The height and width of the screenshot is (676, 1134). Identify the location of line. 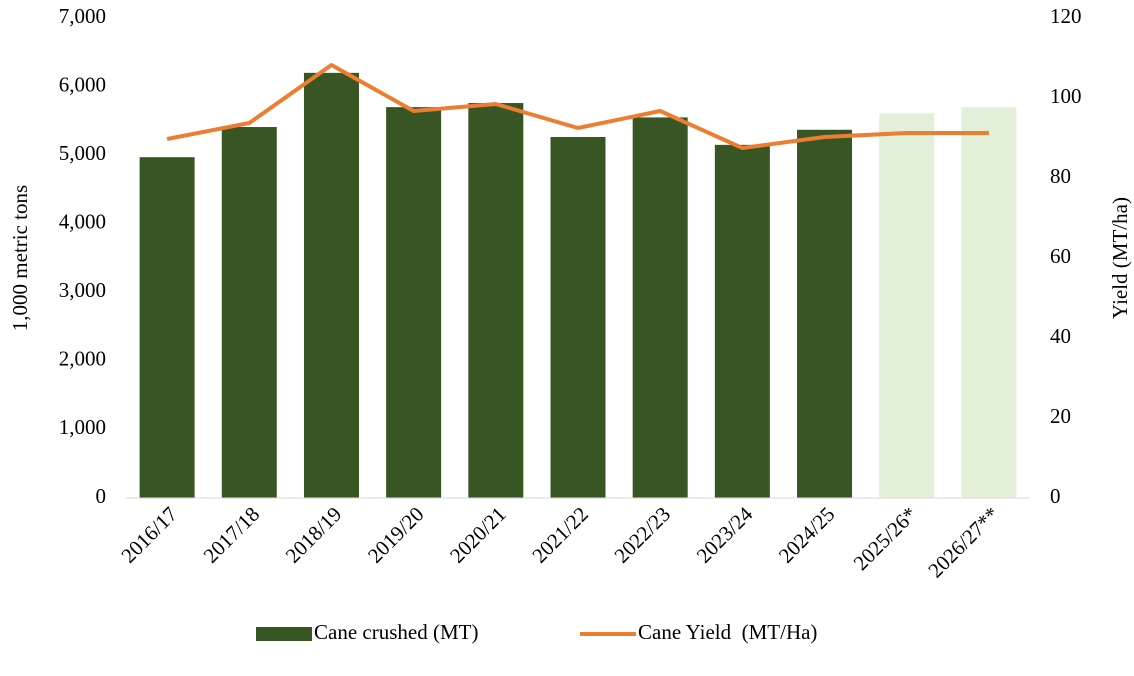
(577, 106).